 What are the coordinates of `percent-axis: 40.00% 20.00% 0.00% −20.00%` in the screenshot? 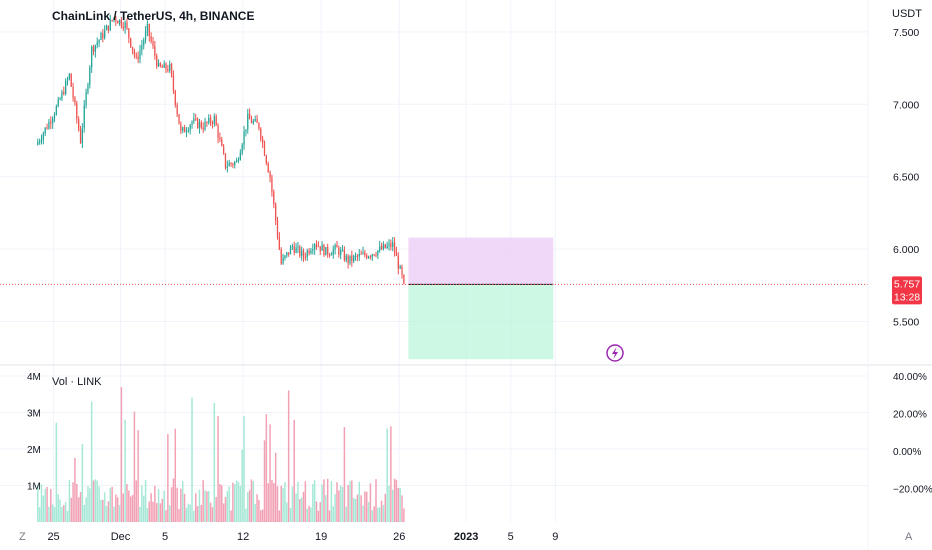 It's located at (912, 434).